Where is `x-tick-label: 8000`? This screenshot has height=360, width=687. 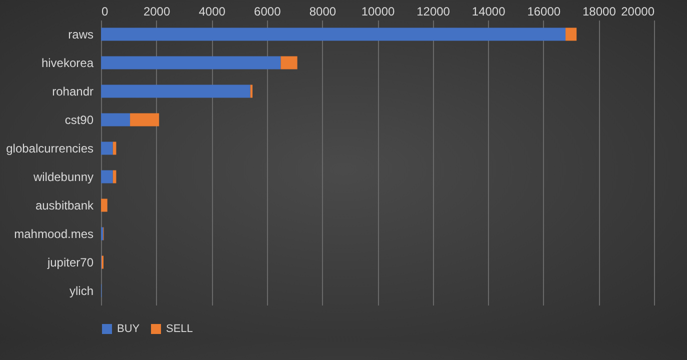
x-tick-label: 8000 is located at coordinates (322, 11).